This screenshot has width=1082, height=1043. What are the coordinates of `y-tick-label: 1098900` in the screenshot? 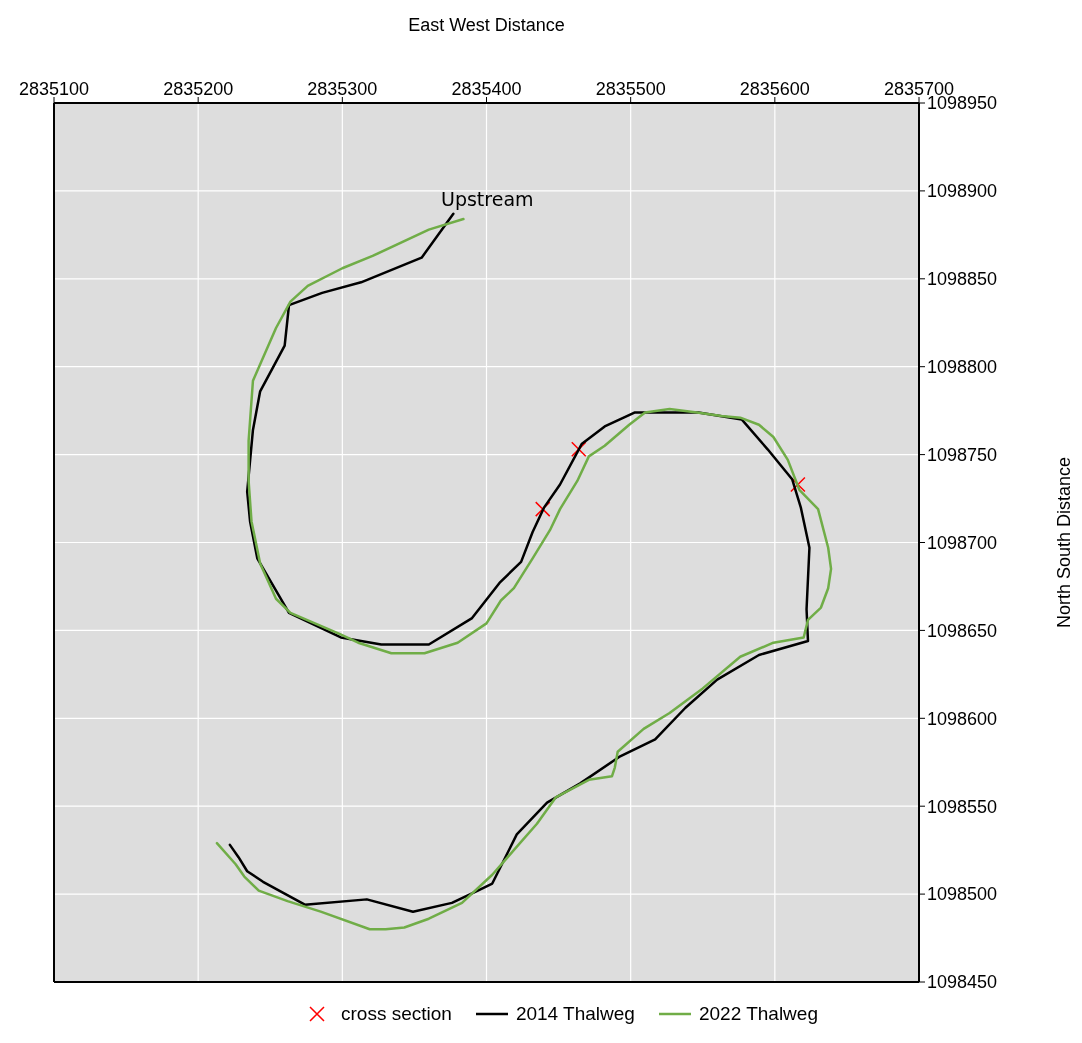 It's located at (962, 191).